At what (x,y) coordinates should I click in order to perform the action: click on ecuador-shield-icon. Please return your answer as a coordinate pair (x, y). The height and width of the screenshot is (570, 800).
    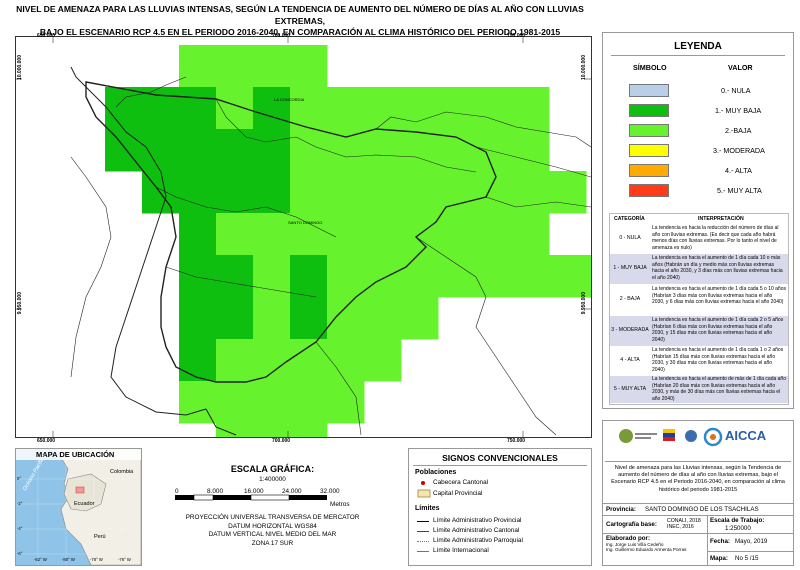
    Looking at the image, I should click on (669, 436).